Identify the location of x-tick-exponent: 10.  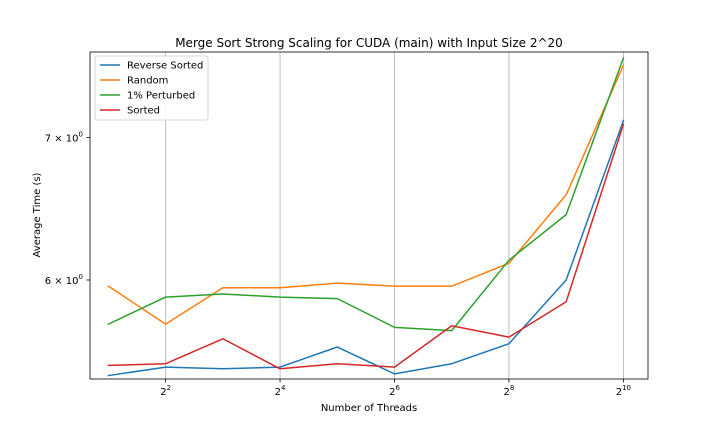
(626, 388).